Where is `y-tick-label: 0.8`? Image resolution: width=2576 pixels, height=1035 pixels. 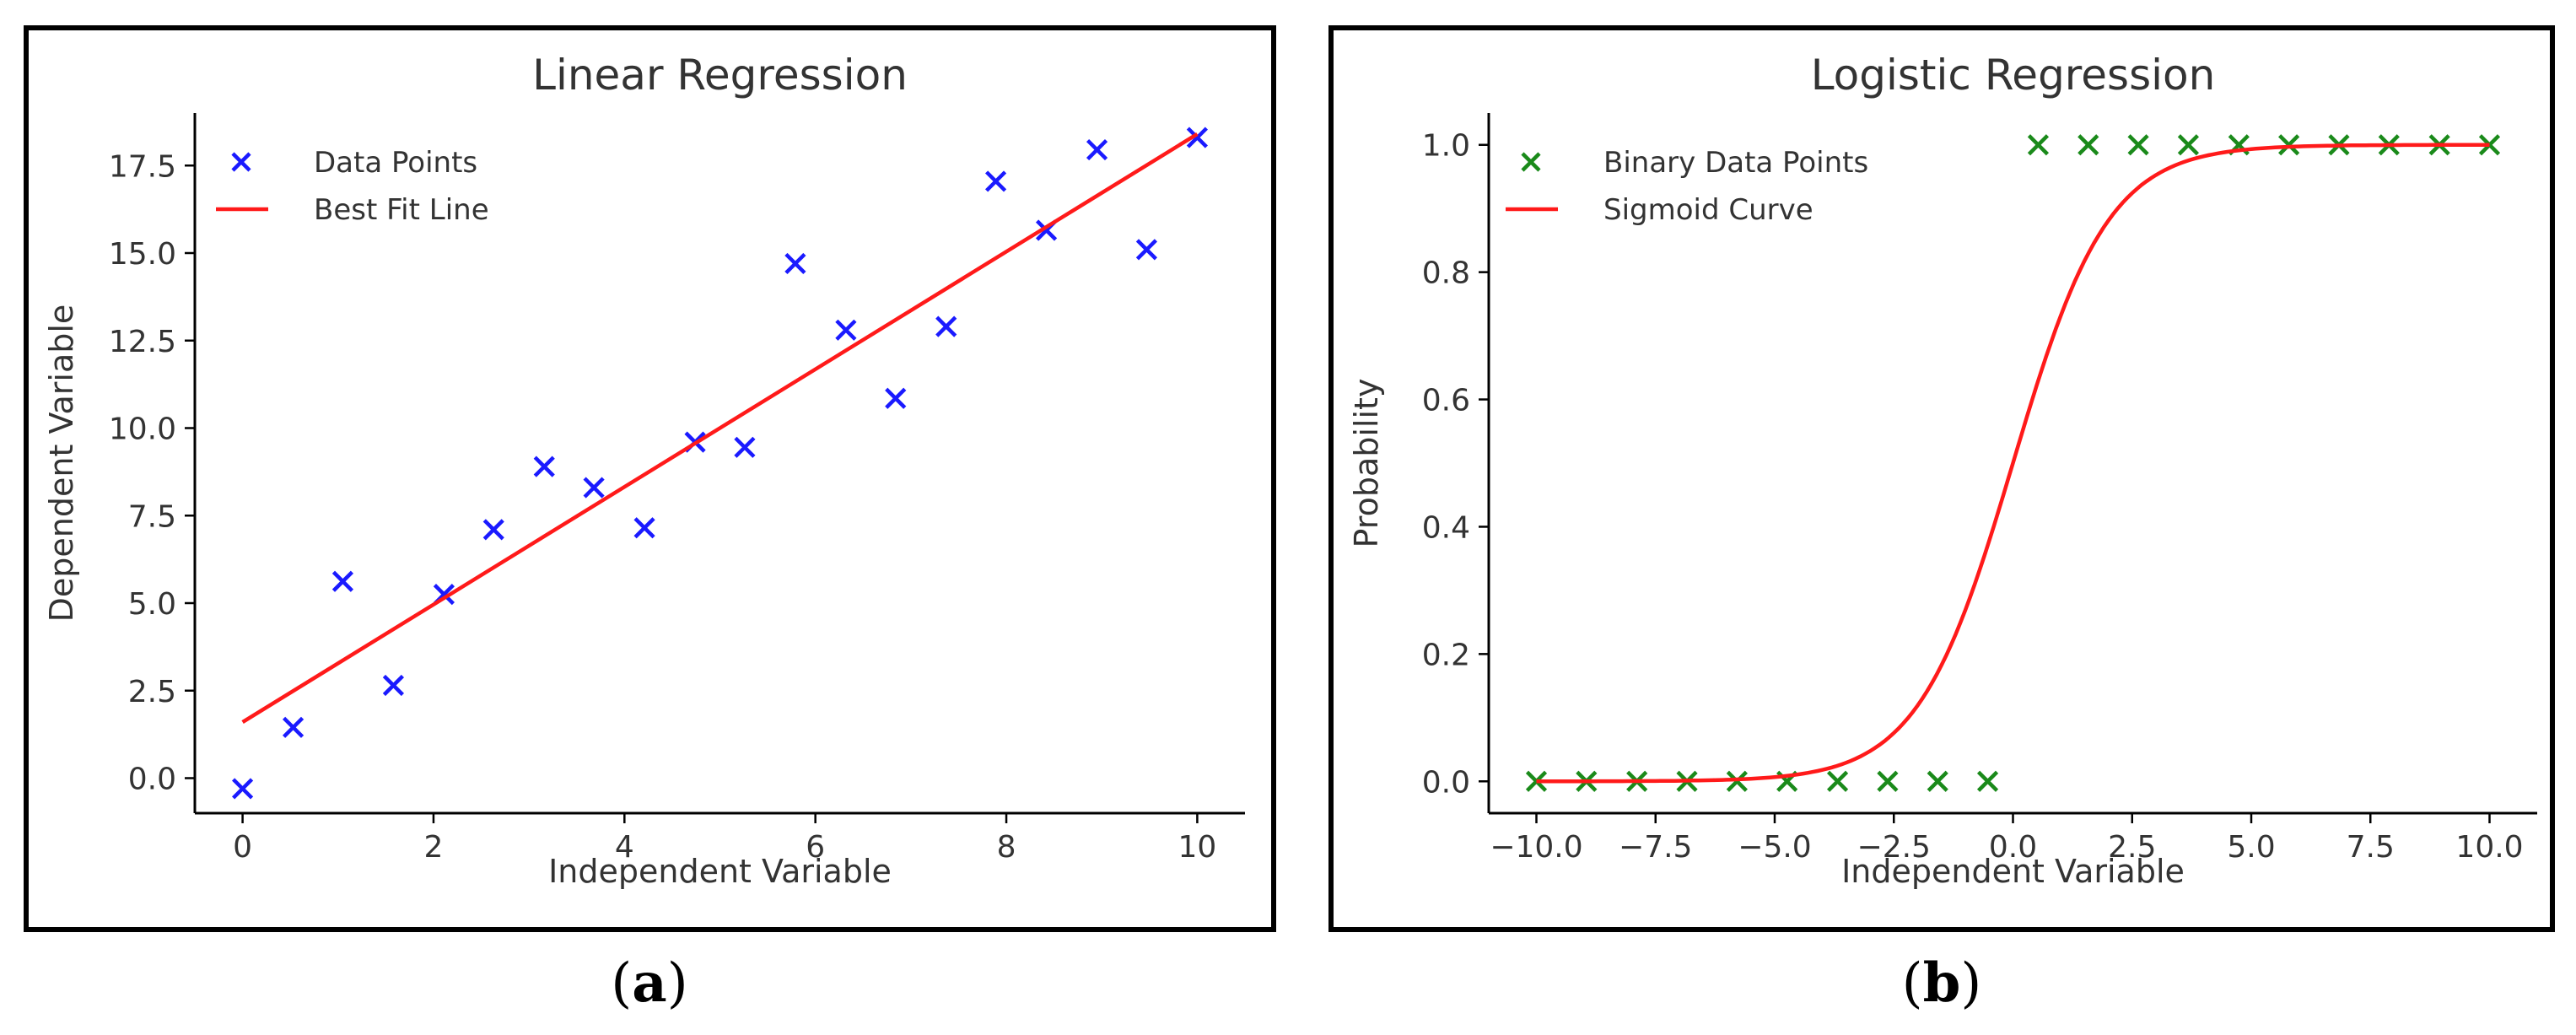
y-tick-label: 0.8 is located at coordinates (1446, 273).